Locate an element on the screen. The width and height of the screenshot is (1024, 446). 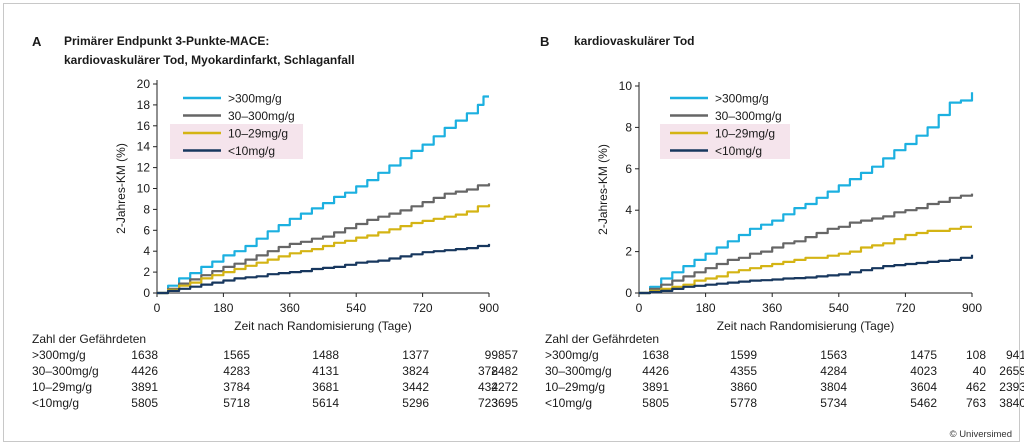
chart-b-x-tick-label: 900 is located at coordinates (972, 308).